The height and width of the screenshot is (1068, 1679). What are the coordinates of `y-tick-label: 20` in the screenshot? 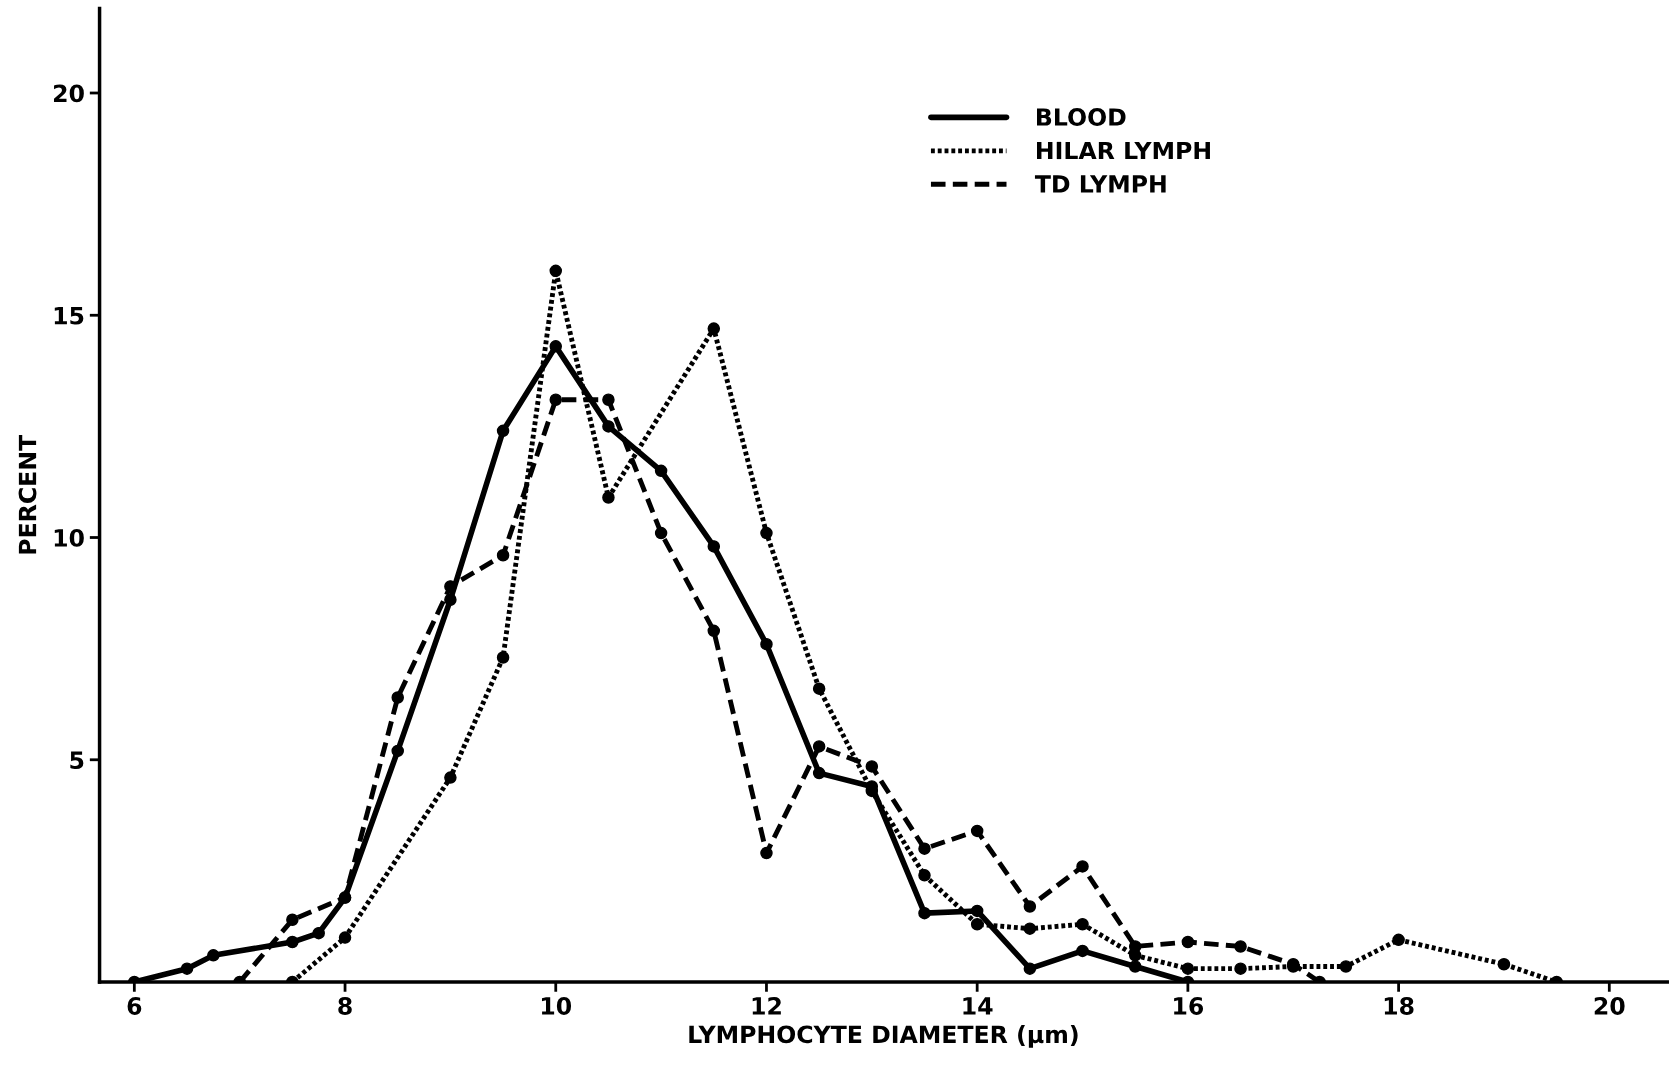 It's located at (68, 93).